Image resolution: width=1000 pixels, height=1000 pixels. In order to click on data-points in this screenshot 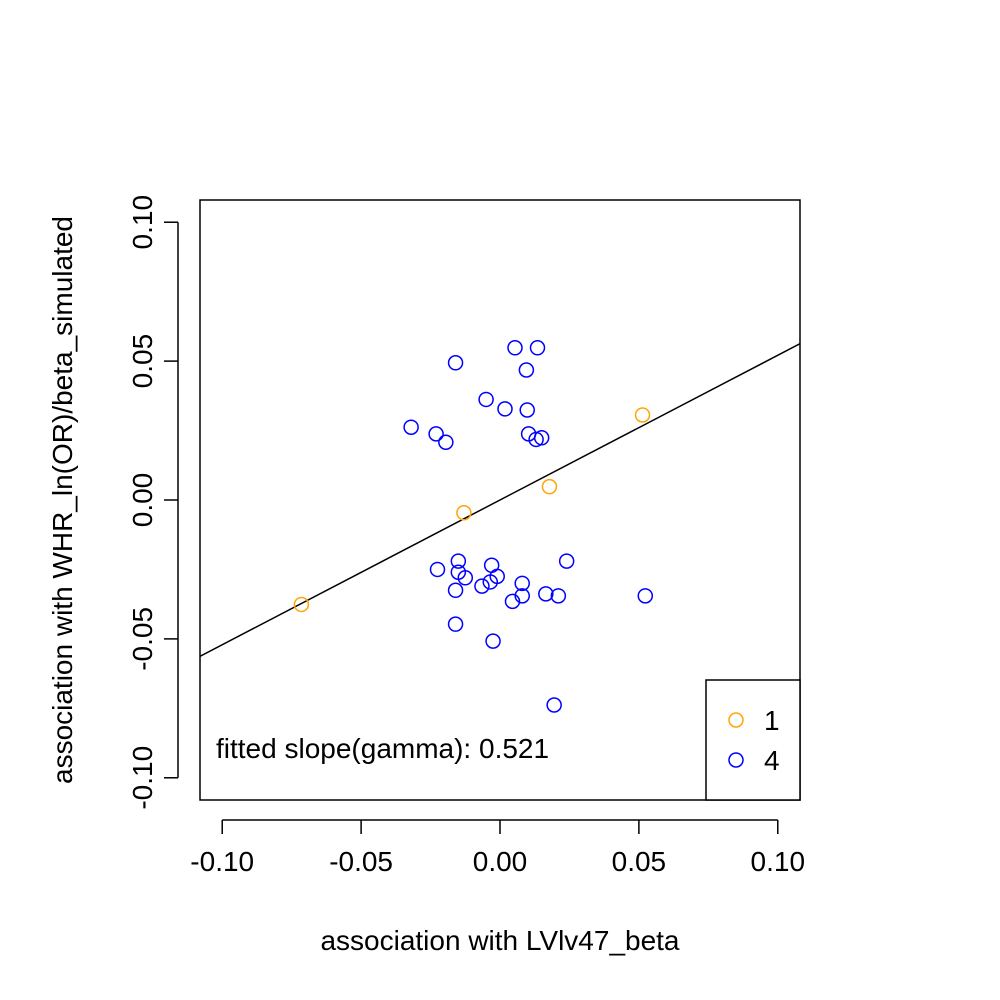, I will do `click(473, 526)`.